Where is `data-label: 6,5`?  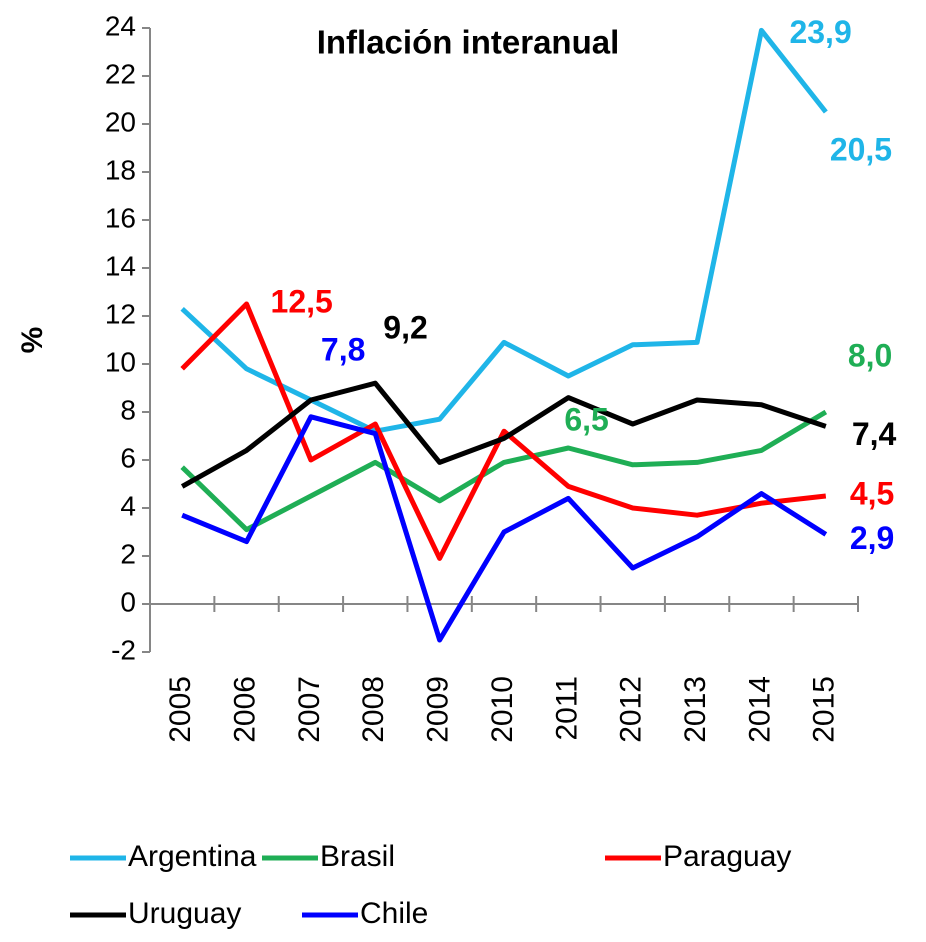 data-label: 6,5 is located at coordinates (586, 419).